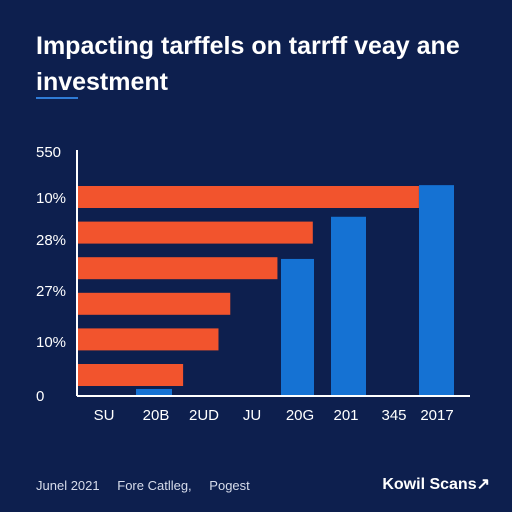  What do you see at coordinates (436, 290) in the screenshot?
I see `vbar-2017` at bounding box center [436, 290].